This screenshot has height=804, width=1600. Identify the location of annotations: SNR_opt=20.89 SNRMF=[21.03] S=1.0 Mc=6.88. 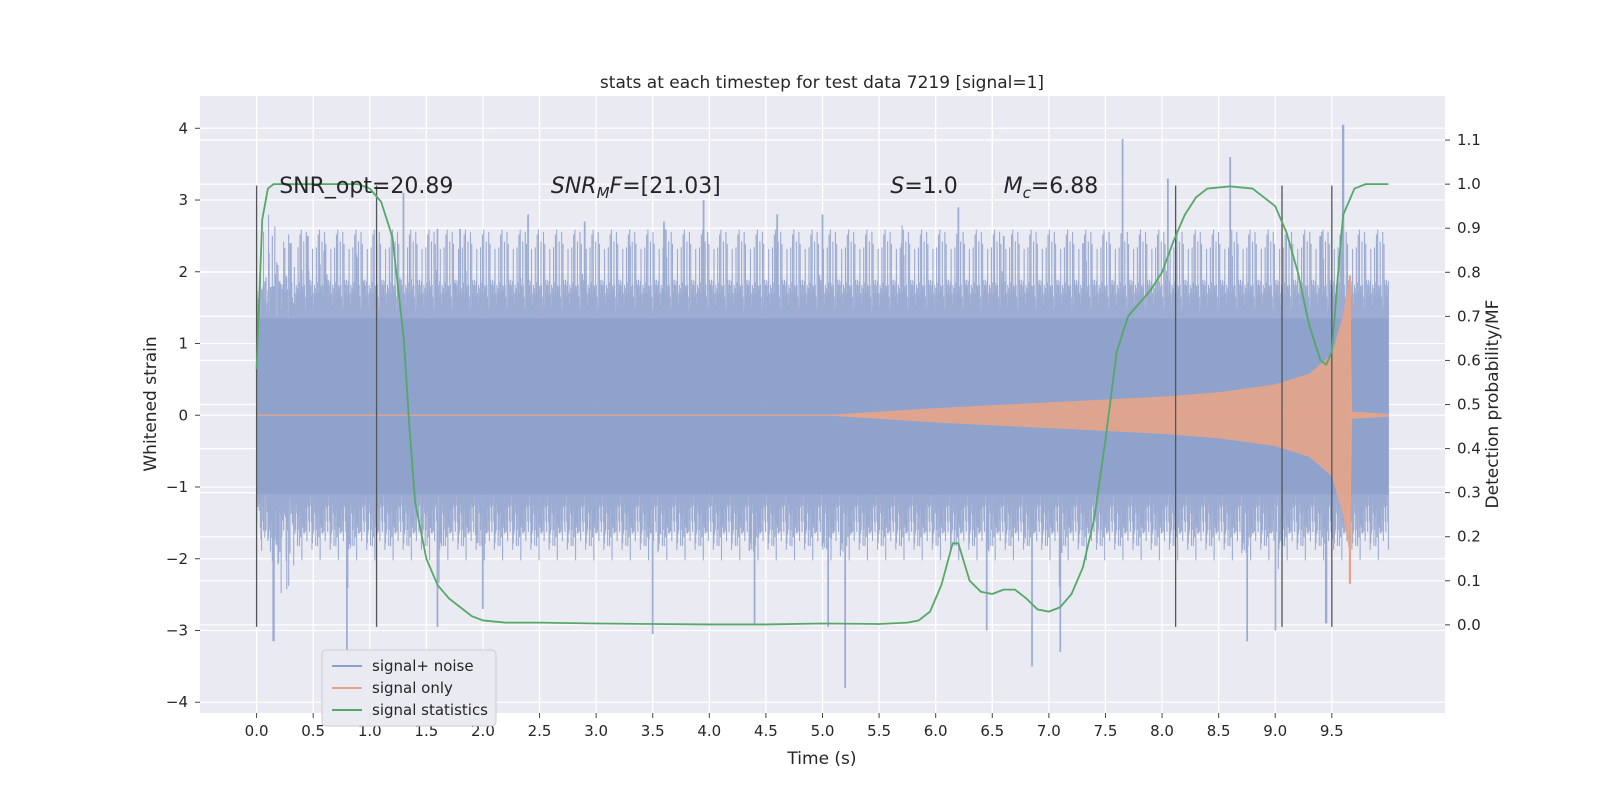
(688, 188).